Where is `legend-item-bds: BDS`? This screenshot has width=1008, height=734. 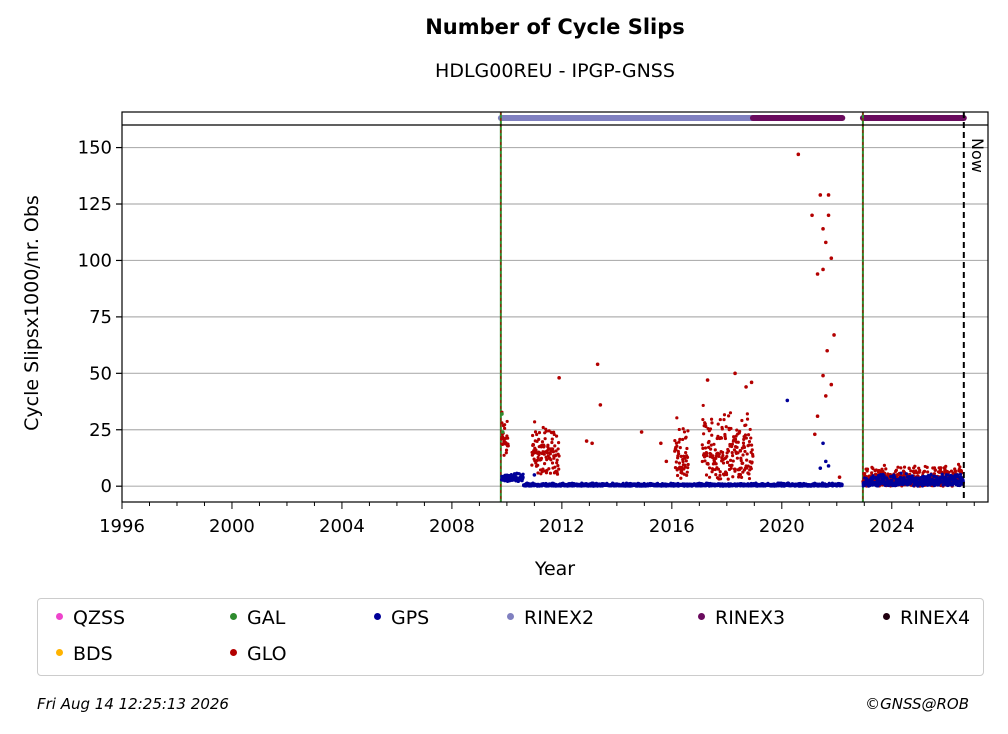 legend-item-bds: BDS is located at coordinates (84, 654).